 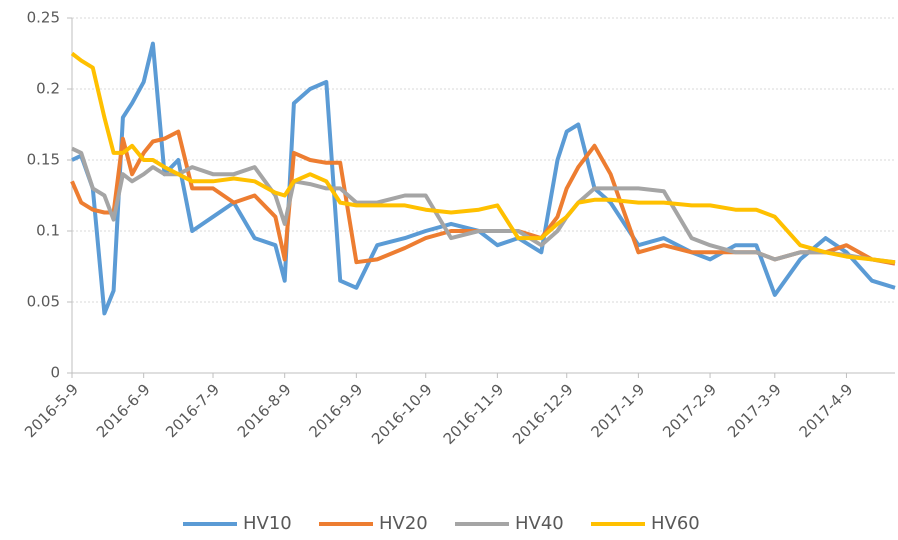 What do you see at coordinates (264, 410) in the screenshot?
I see `x-tick-label: 2016-8-9` at bounding box center [264, 410].